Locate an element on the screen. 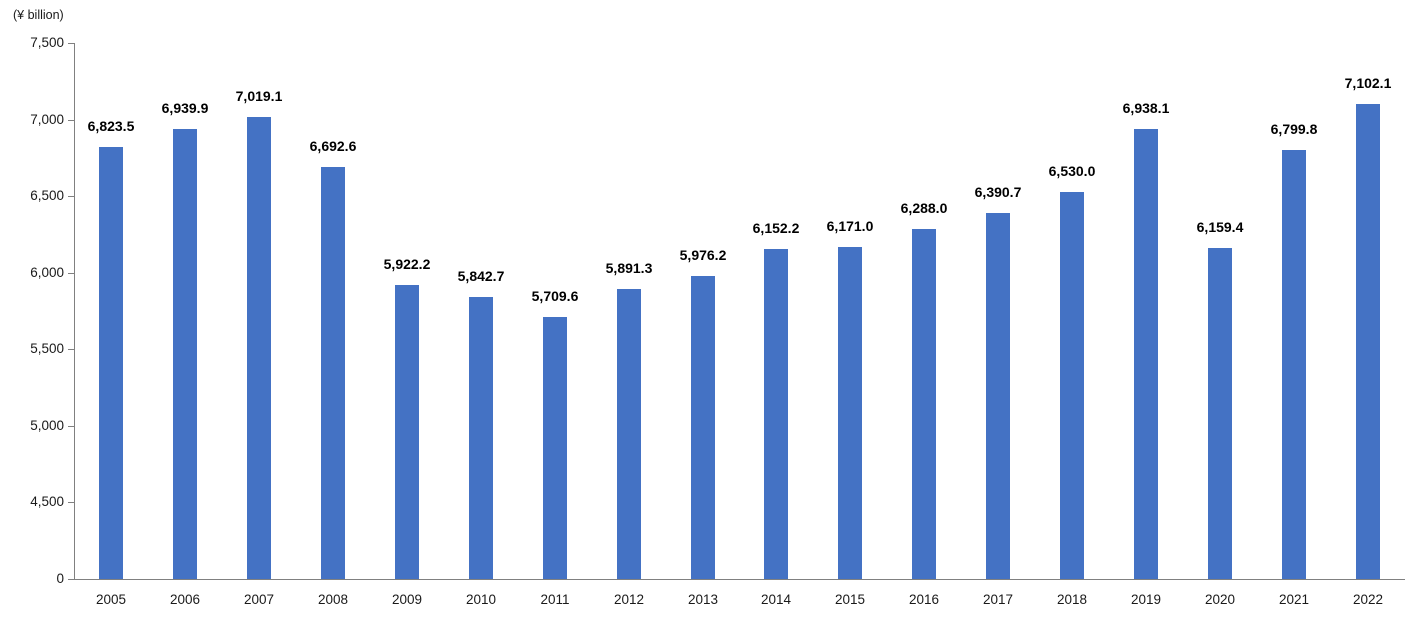  y-axis-unit-label: (¥ billion) is located at coordinates (38, 15).